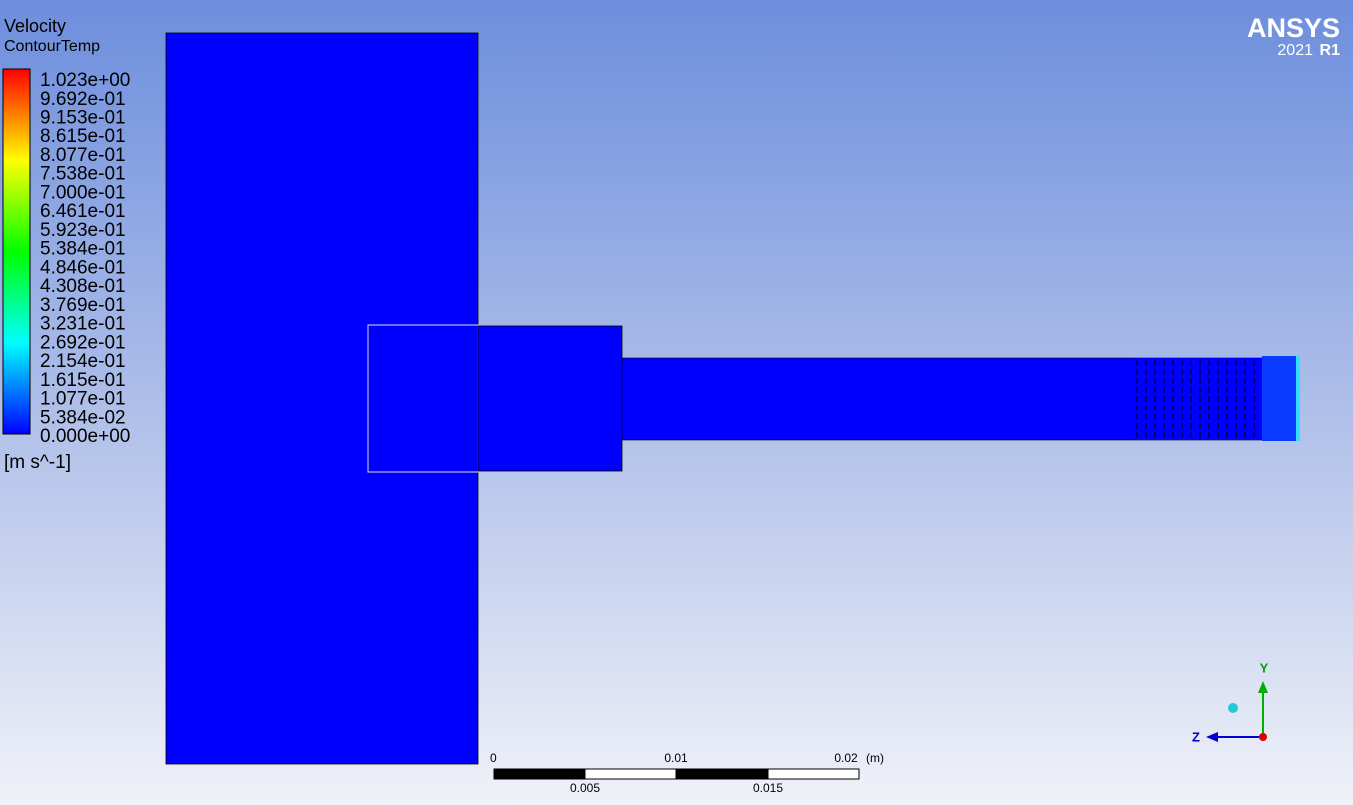 This screenshot has height=805, width=1353. Describe the element at coordinates (550, 398) in the screenshot. I see `step` at that location.